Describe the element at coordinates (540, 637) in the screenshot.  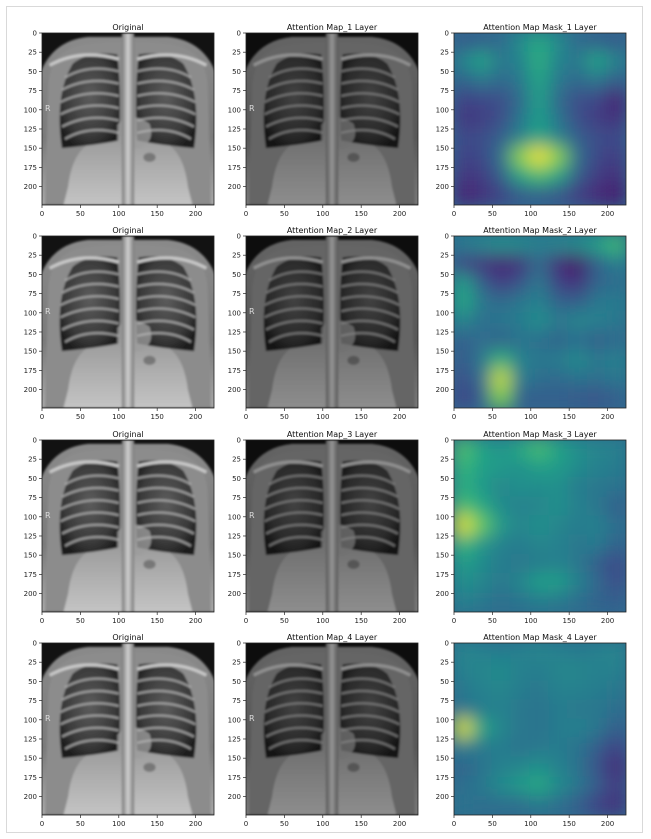
I see `mask-title: Attention Map Mask_4 Layer` at that location.